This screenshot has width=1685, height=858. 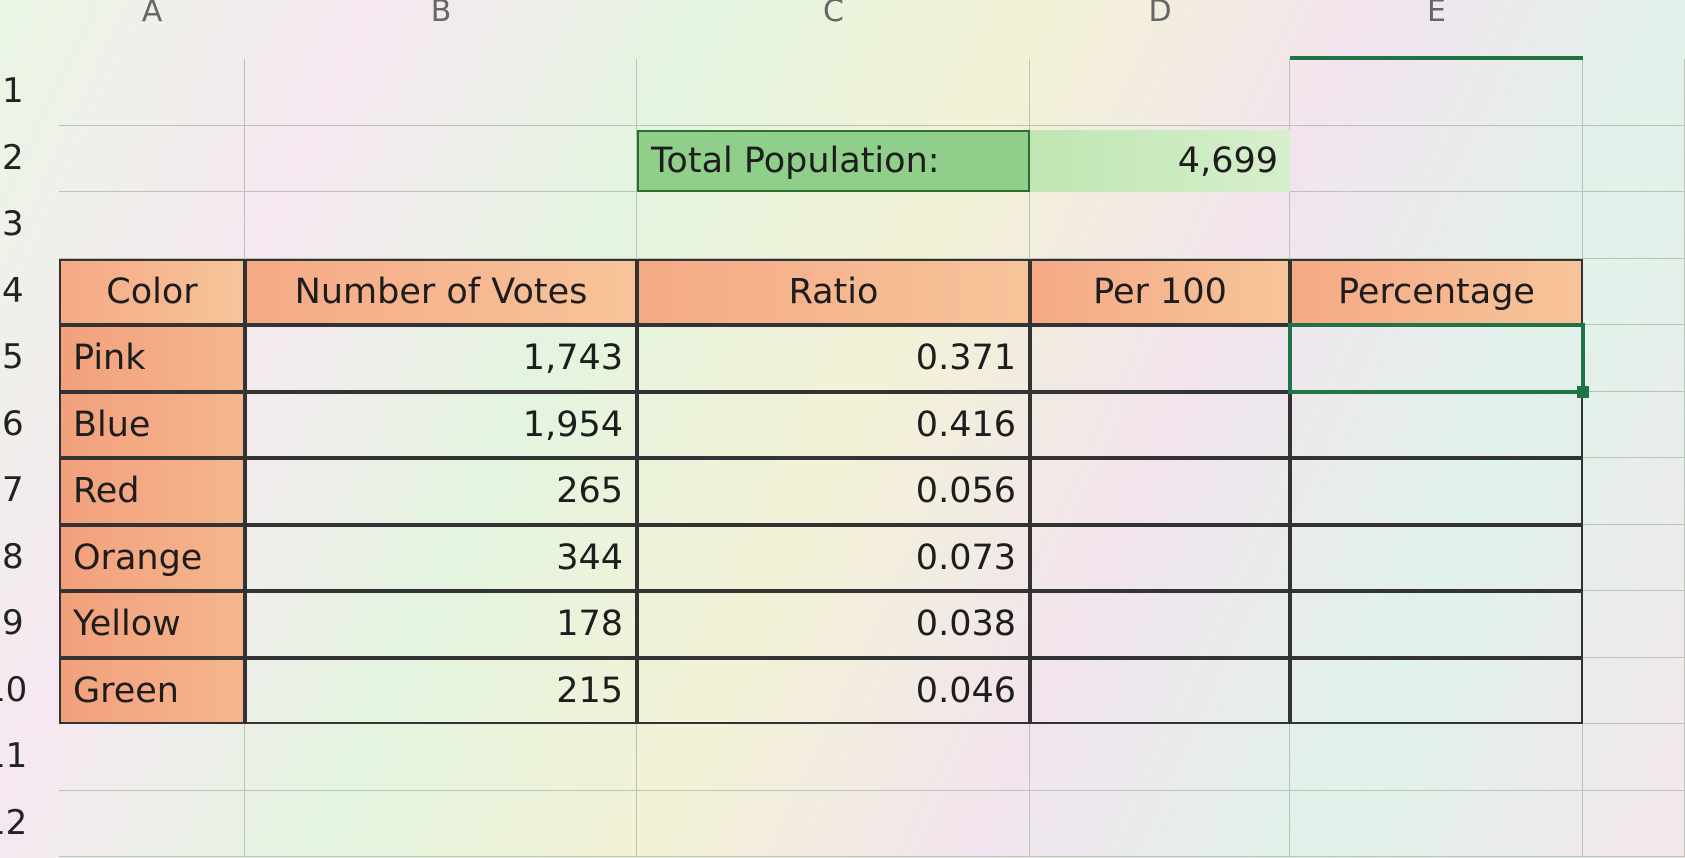 I want to click on column-header: B, so click(x=441, y=14).